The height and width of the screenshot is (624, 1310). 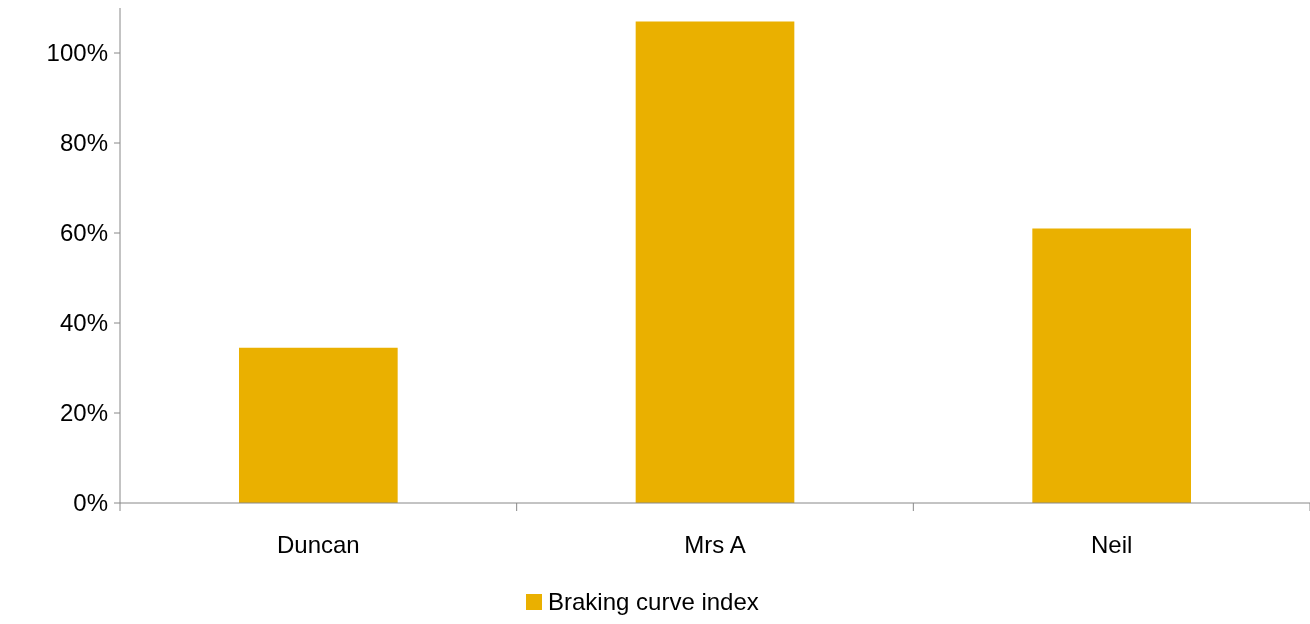 What do you see at coordinates (318, 544) in the screenshot?
I see `x-tick-label: Duncan` at bounding box center [318, 544].